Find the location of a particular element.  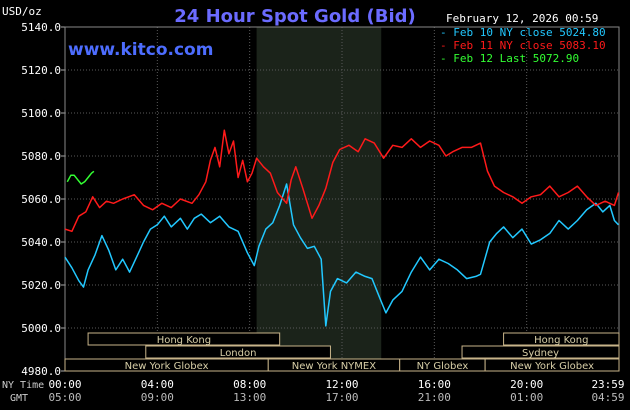

session-sydney-label: Sydney is located at coordinates (540, 353).